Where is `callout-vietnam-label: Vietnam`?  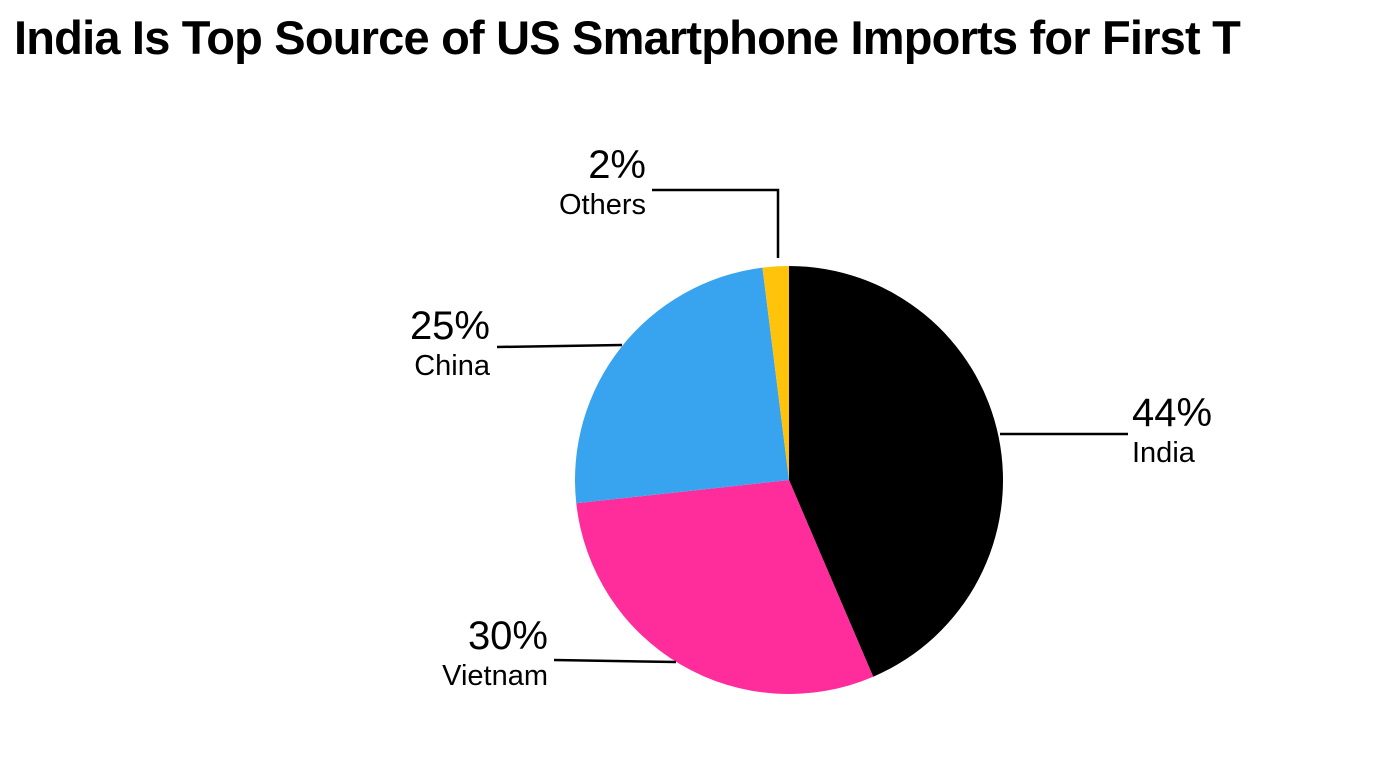 callout-vietnam-label: Vietnam is located at coordinates (495, 676).